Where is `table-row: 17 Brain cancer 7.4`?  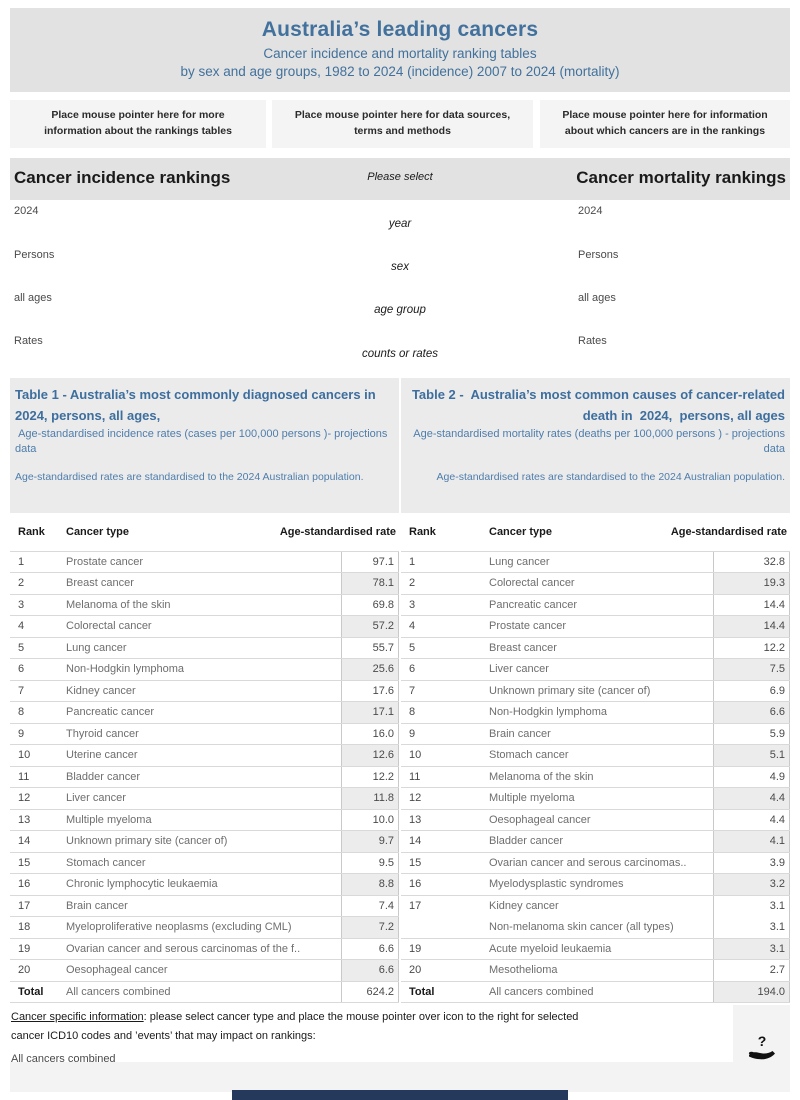
table-row: 17 Brain cancer 7.4 is located at coordinates (204, 906).